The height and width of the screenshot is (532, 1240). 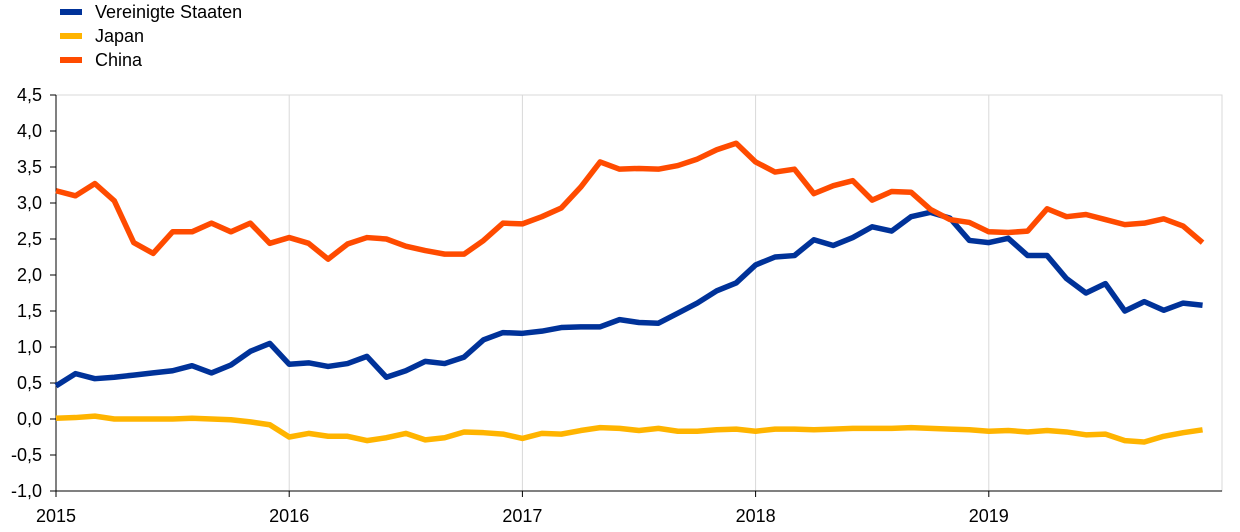 What do you see at coordinates (522, 516) in the screenshot?
I see `x-tick-label: 2017` at bounding box center [522, 516].